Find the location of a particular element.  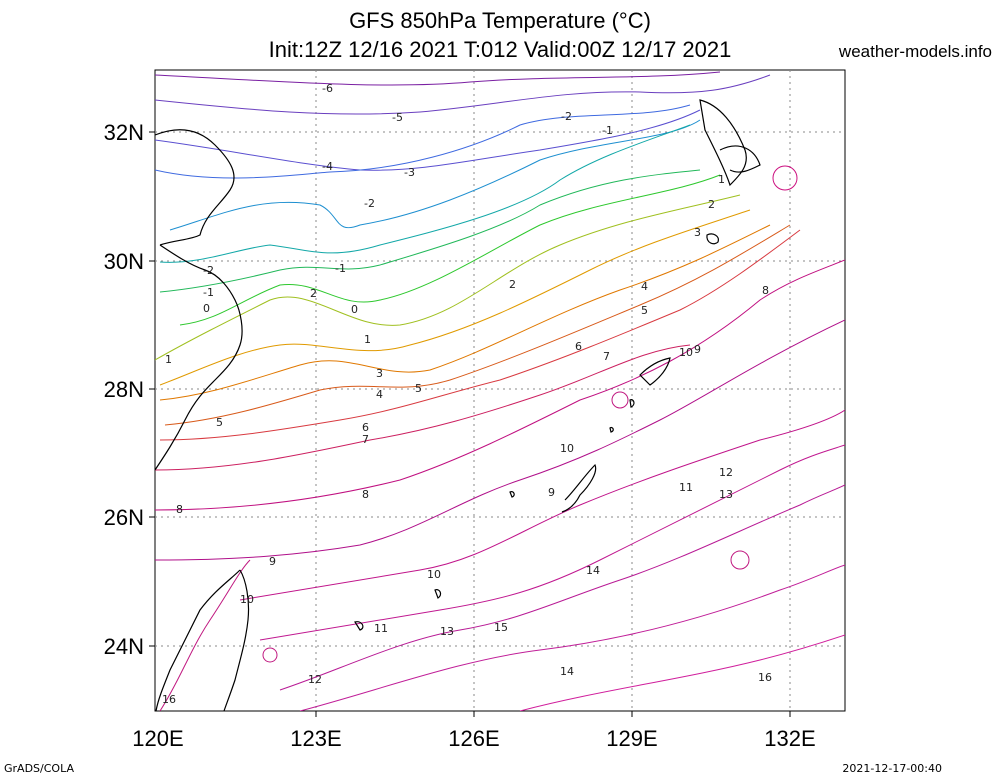

lon-tick-label: 120E is located at coordinates (157, 738).